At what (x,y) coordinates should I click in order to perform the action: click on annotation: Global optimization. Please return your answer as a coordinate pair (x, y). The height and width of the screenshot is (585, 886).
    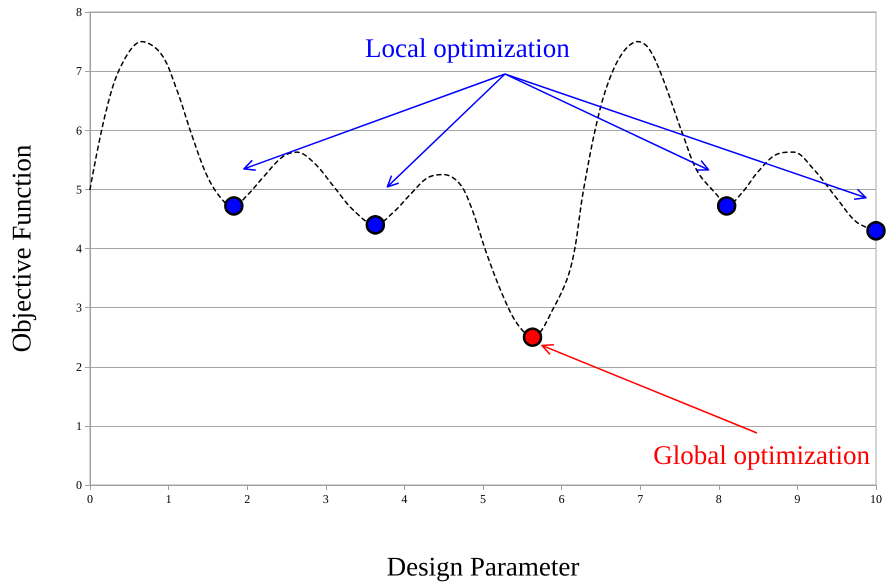
    Looking at the image, I should click on (761, 455).